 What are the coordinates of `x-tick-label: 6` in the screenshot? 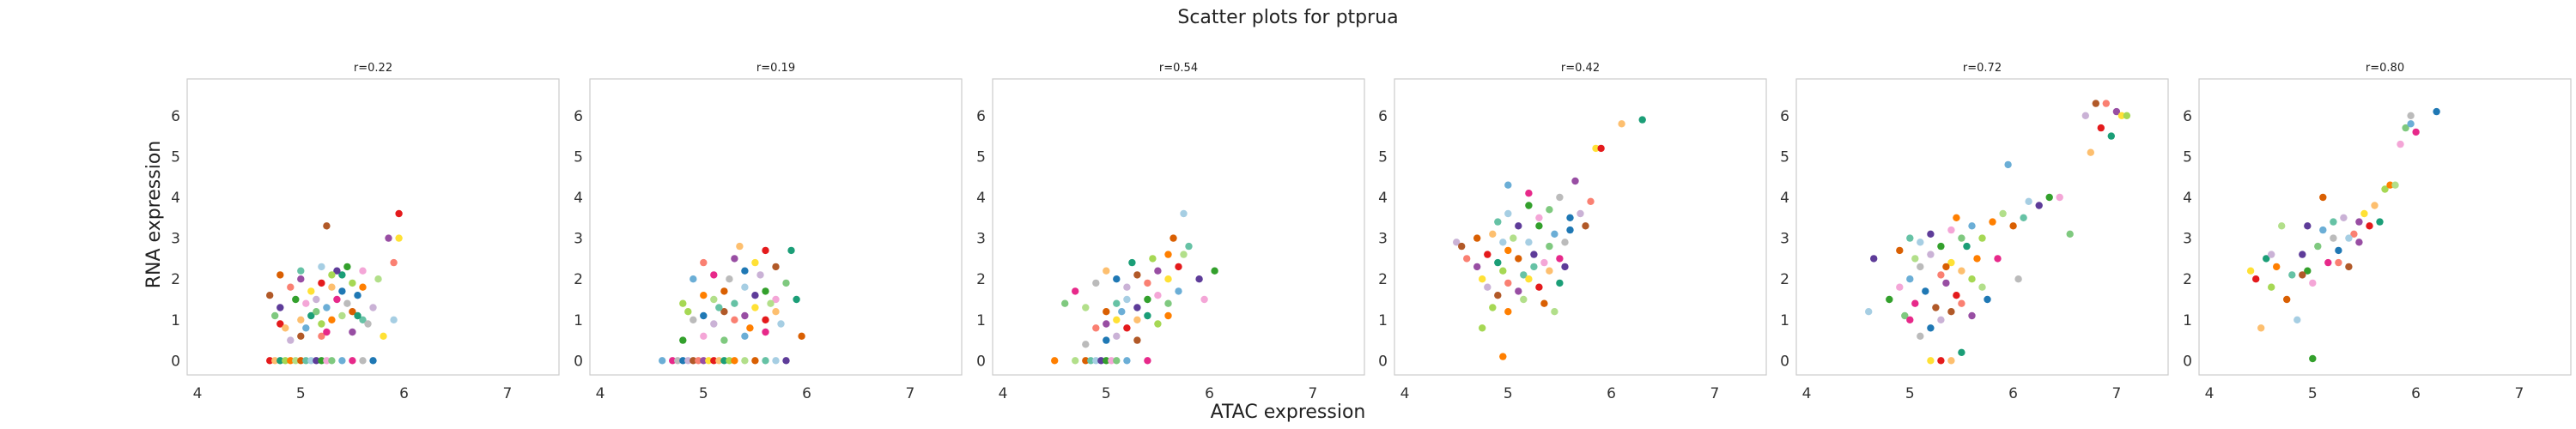 It's located at (2416, 393).